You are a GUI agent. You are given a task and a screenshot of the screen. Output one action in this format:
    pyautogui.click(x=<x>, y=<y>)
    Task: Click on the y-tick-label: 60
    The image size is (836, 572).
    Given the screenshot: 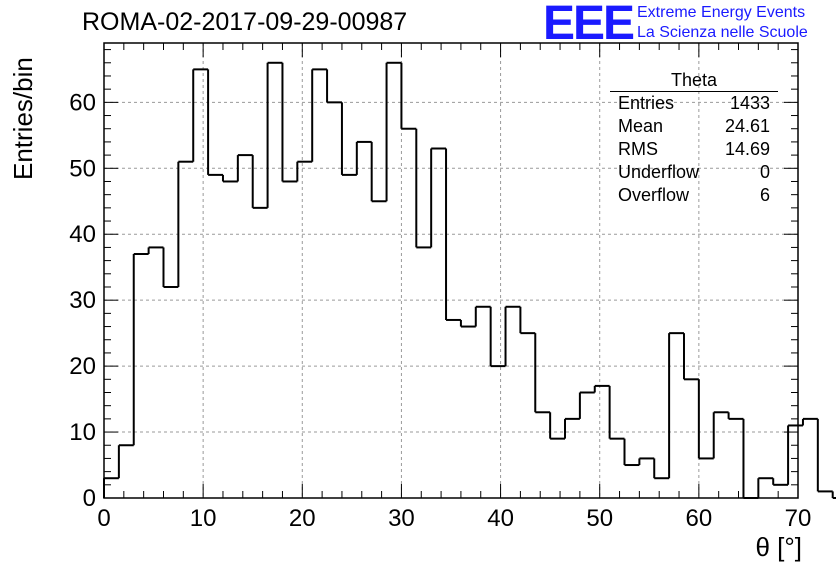 What is the action you would take?
    pyautogui.click(x=82, y=102)
    